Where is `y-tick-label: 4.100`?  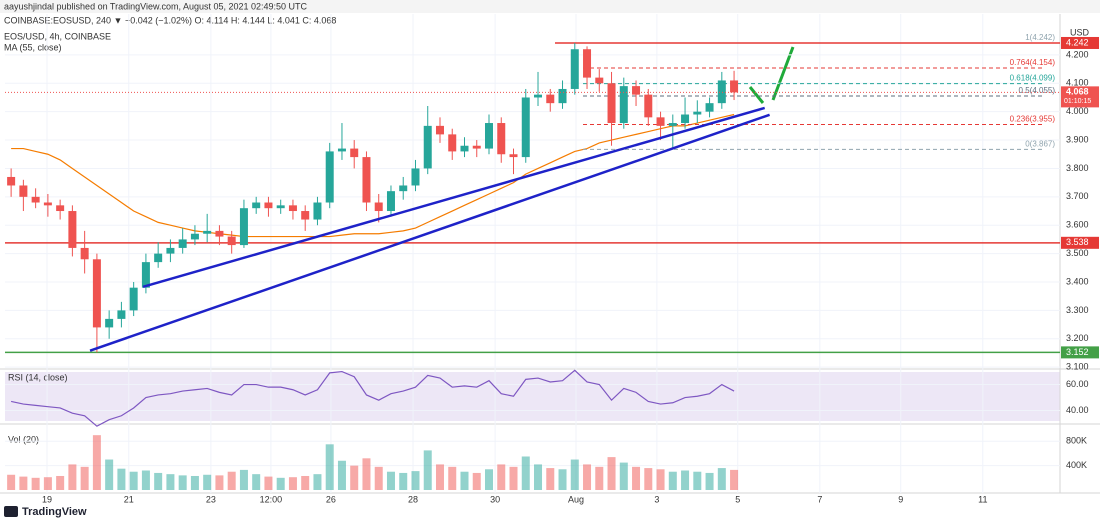
y-tick-label: 4.100 is located at coordinates (1077, 83).